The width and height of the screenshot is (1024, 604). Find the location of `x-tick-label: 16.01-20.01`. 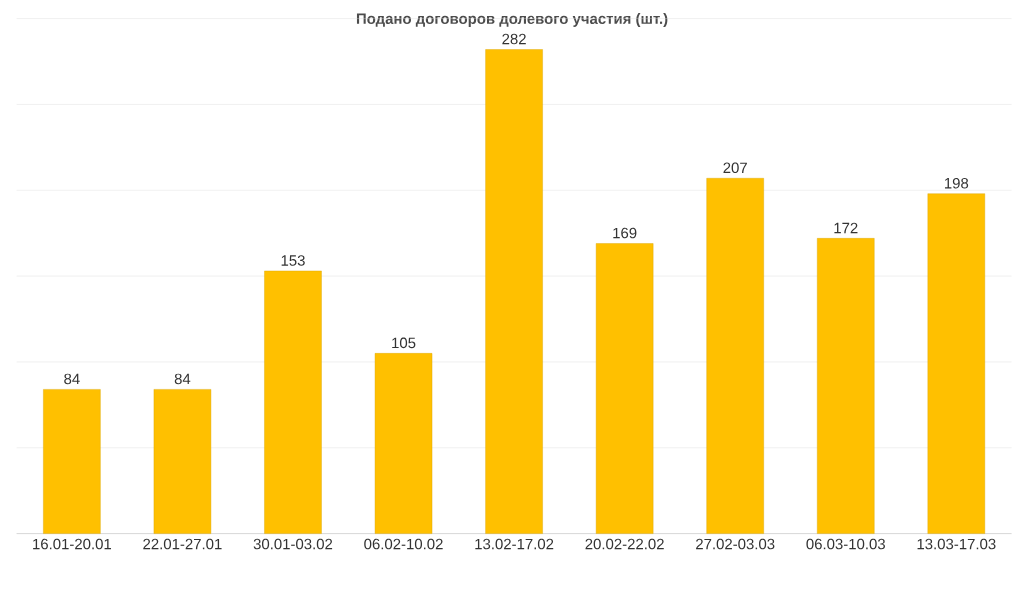

x-tick-label: 16.01-20.01 is located at coordinates (72, 544).